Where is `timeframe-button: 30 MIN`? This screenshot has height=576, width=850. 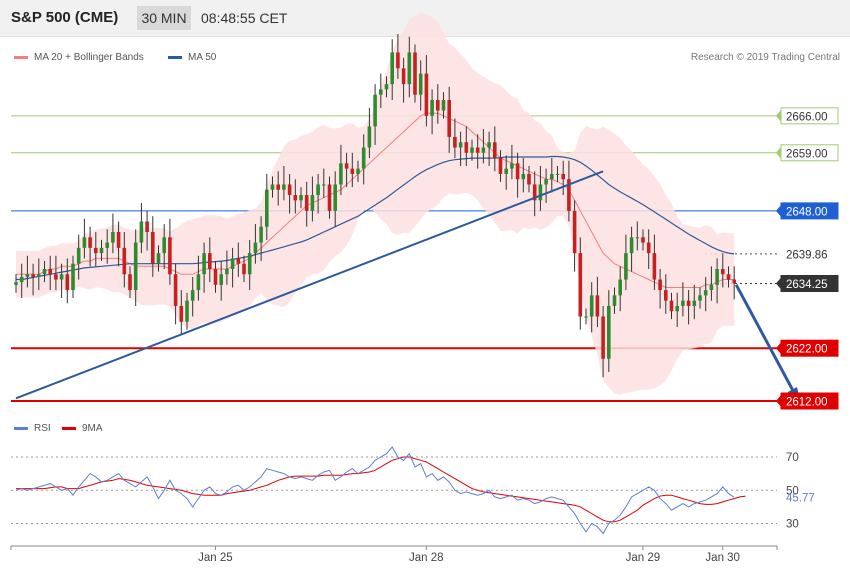 timeframe-button: 30 MIN is located at coordinates (164, 18).